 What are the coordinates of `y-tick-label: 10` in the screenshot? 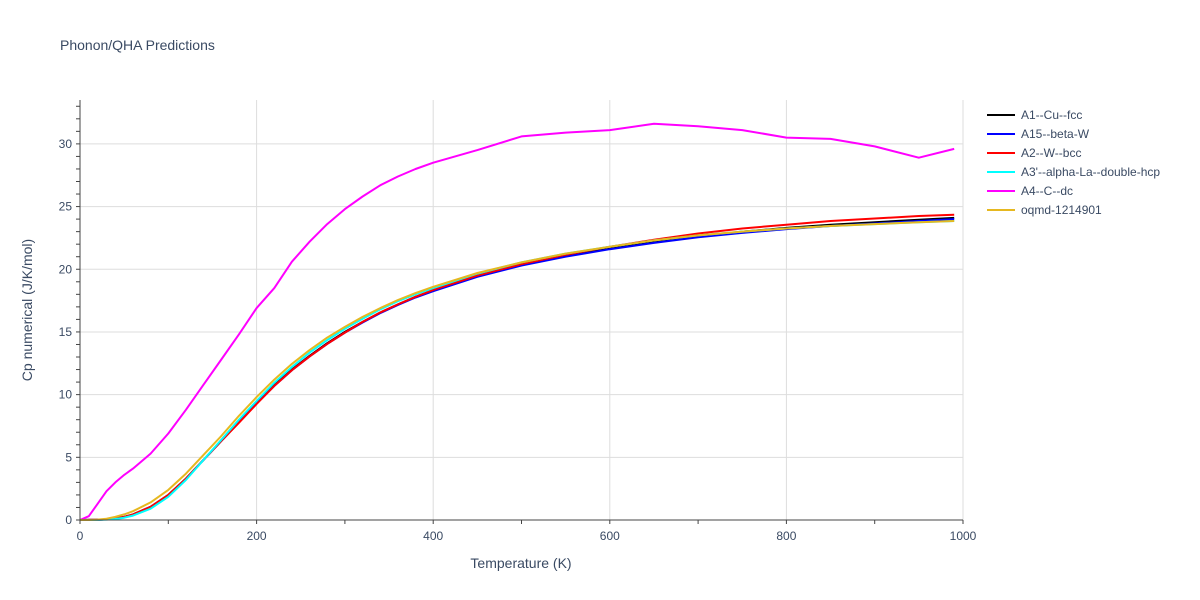 It's located at (66, 395).